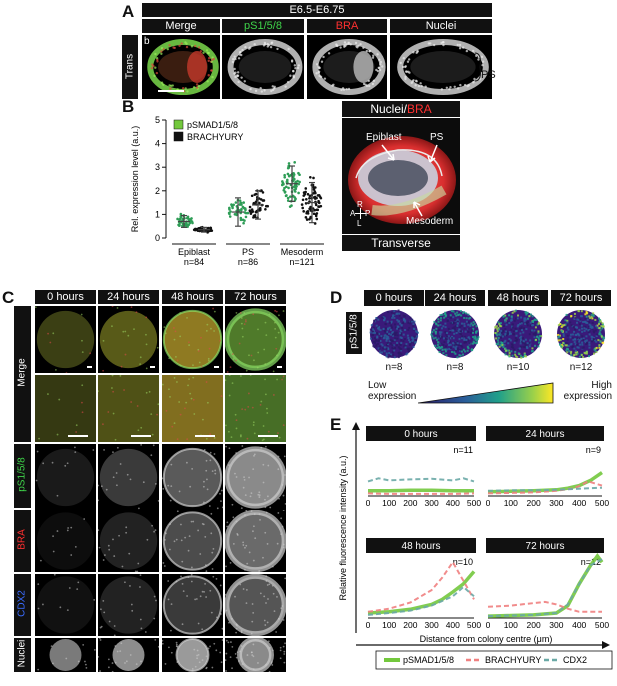 The image size is (617, 686). Describe the element at coordinates (317, 10) in the screenshot. I see `panel-a-stage-header: E6.5-E6.75` at that location.